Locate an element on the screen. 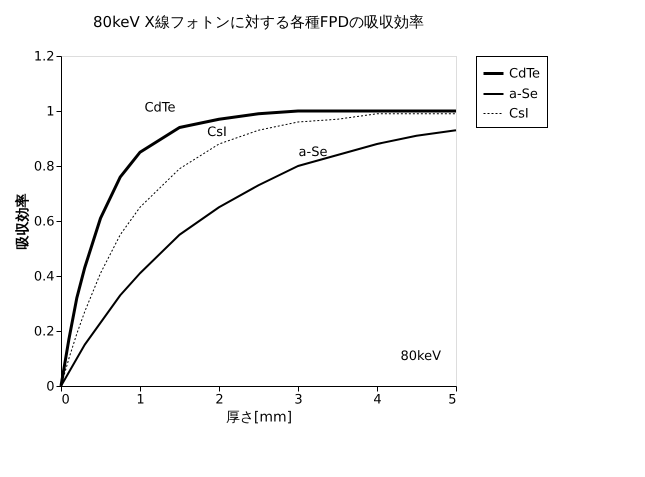  y-tick-label: 1.2 is located at coordinates (44, 57).